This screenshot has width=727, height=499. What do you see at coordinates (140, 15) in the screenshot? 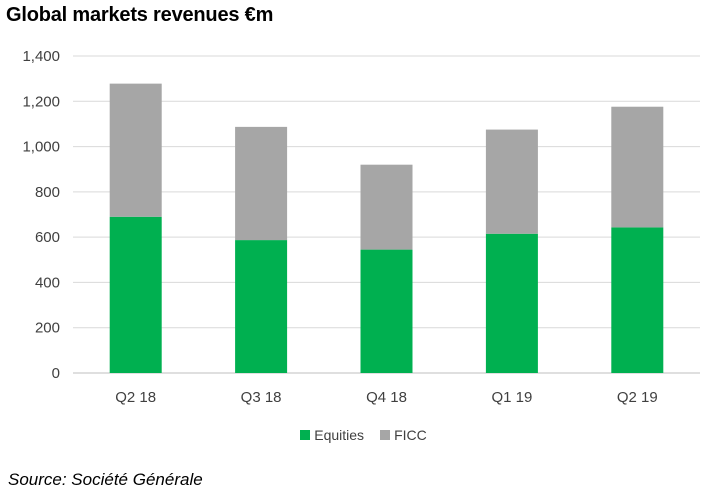
I see `chart-title: Global markets revenues €m` at bounding box center [140, 15].